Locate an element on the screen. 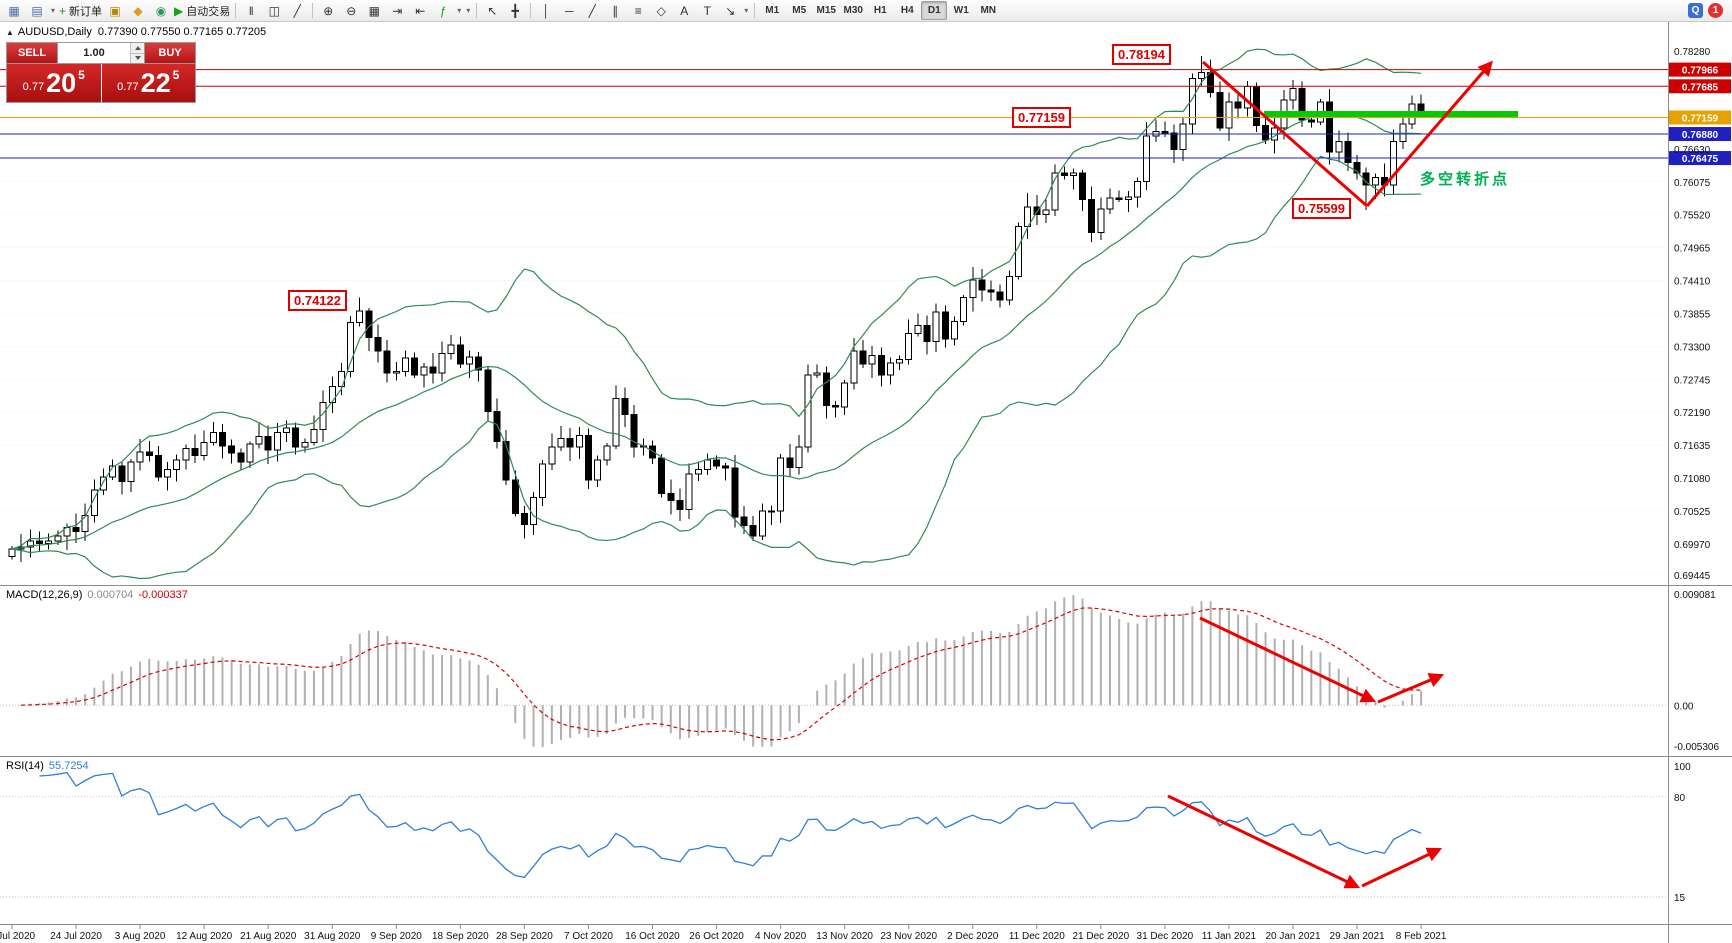  timeframe-h4: H4 is located at coordinates (907, 10).